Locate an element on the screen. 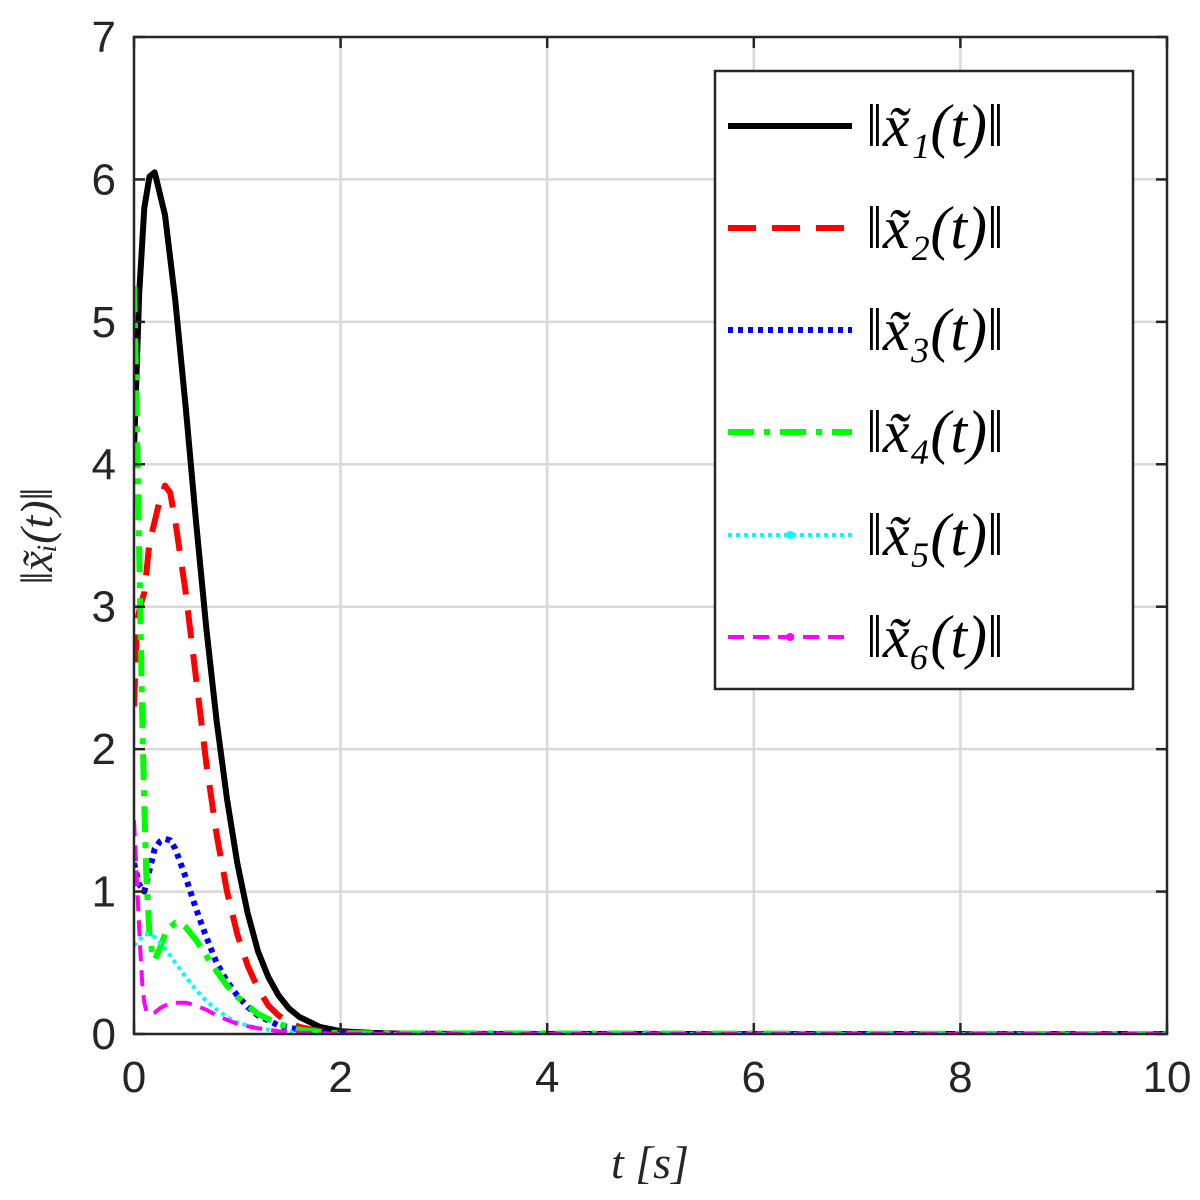 This screenshot has width=1200, height=1200. y-tick-labels: 0 1 2 3 4 5 6 7 is located at coordinates (104, 536).